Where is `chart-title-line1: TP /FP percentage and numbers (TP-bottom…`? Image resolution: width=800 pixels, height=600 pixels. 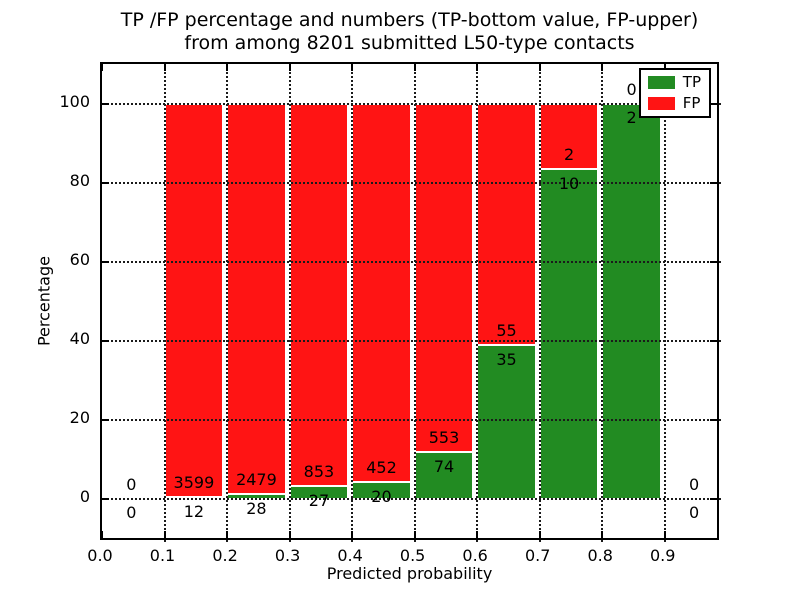
chart-title-line1: TP /FP percentage and numbers (TP-bottom… is located at coordinates (409, 20).